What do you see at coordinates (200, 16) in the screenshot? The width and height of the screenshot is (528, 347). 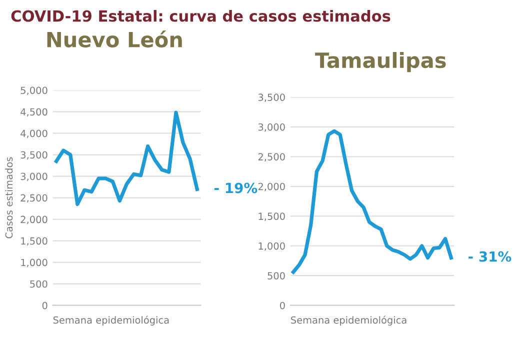 I see `chart-title: COVID-19 Estatal: curva de casos estimados` at bounding box center [200, 16].